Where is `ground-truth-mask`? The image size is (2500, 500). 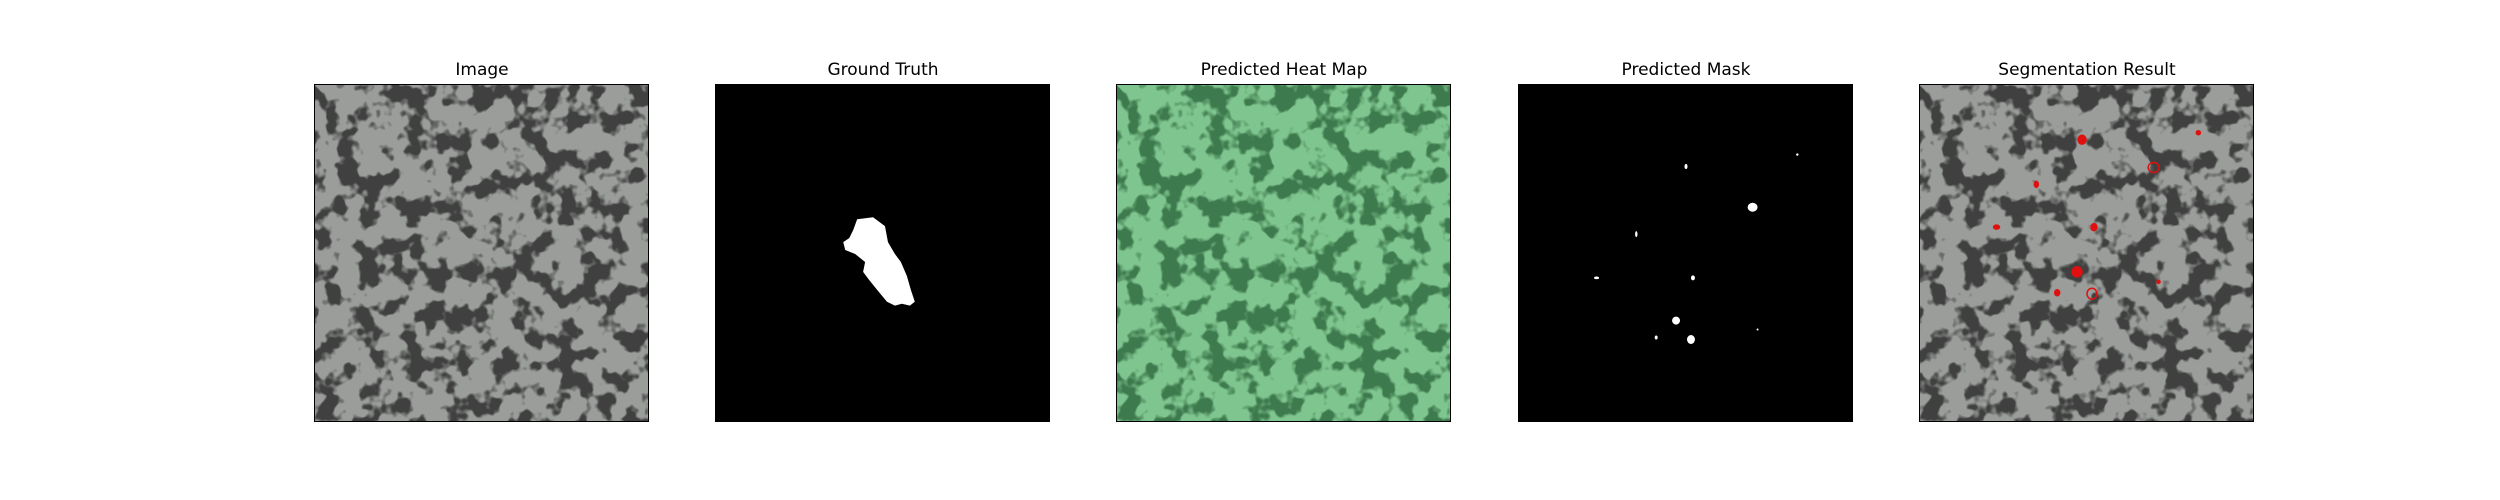 ground-truth-mask is located at coordinates (882, 253).